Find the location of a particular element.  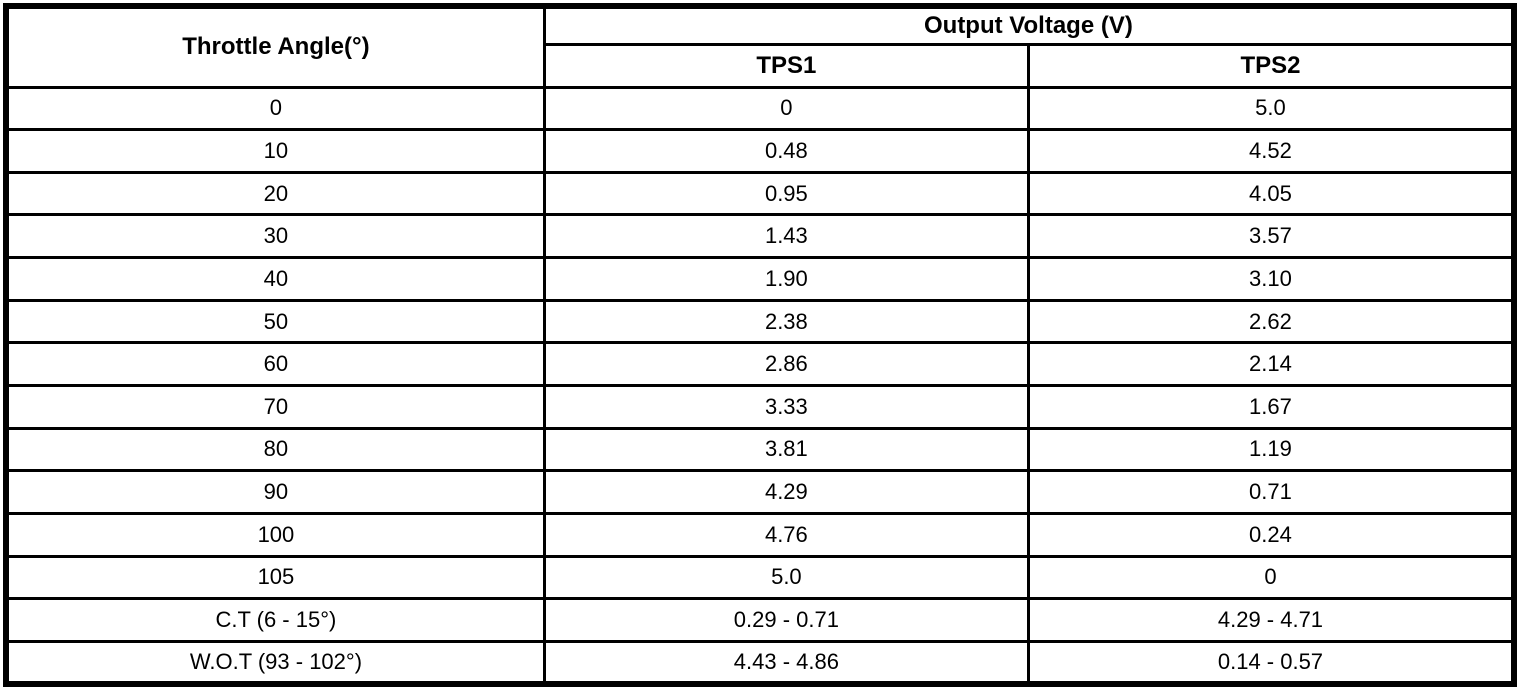

table-row-closed-throttle: C.T (6 - 15°) 0.29 - 0.71 4.29 - 4.71 is located at coordinates (760, 620).